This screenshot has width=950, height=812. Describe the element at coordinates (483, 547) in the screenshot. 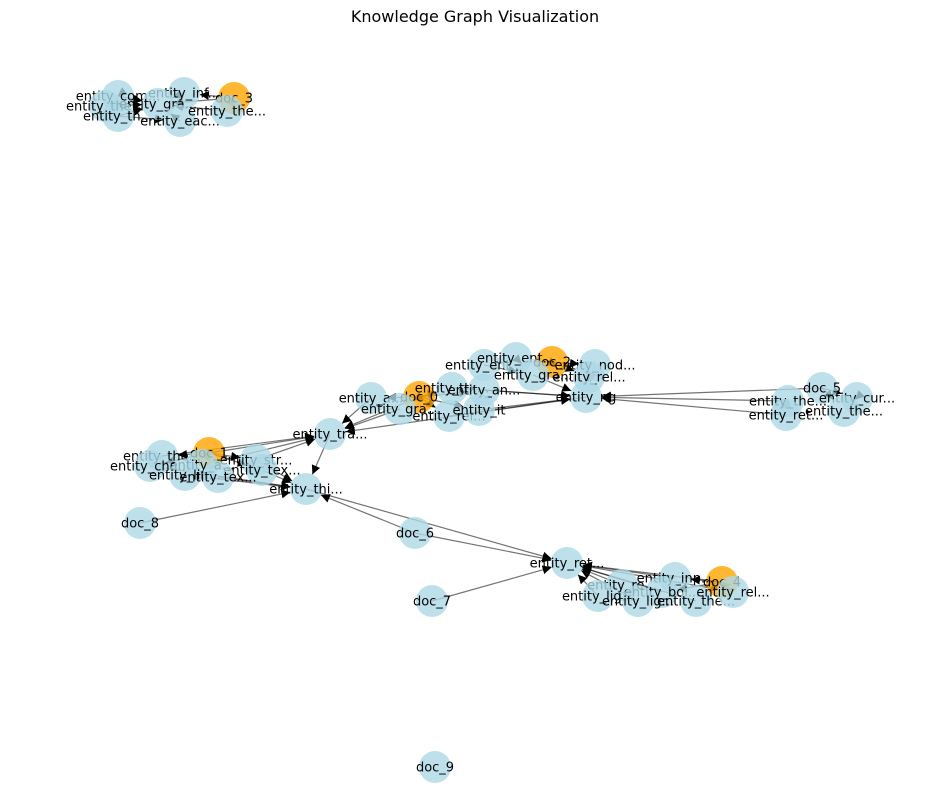

I see `edge-doc_6-c4_ret` at that location.